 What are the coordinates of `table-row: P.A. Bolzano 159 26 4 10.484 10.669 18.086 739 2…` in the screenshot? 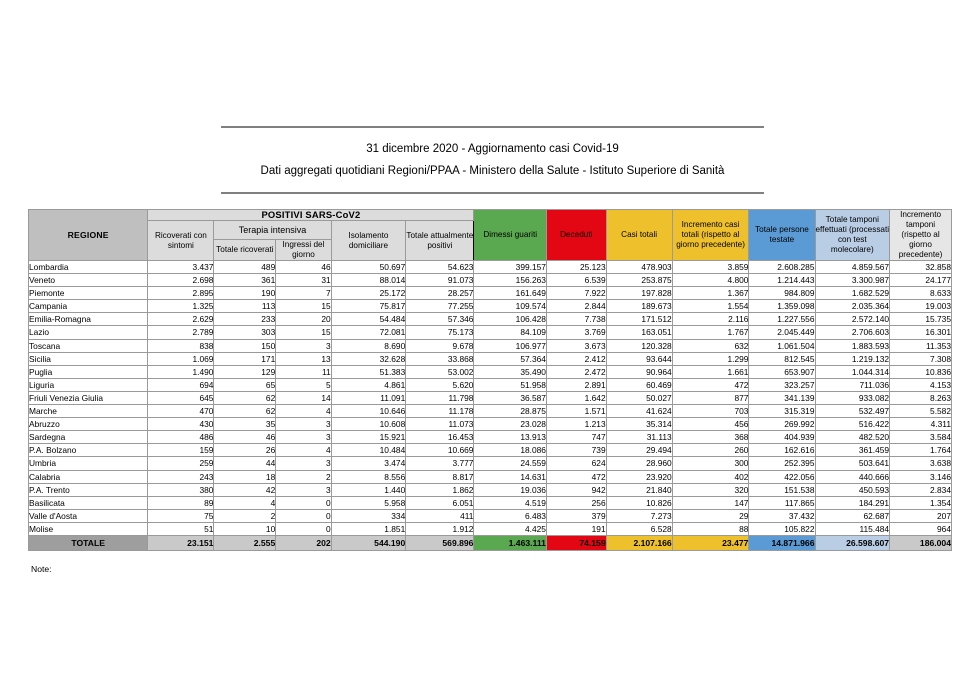 It's located at (489, 450).